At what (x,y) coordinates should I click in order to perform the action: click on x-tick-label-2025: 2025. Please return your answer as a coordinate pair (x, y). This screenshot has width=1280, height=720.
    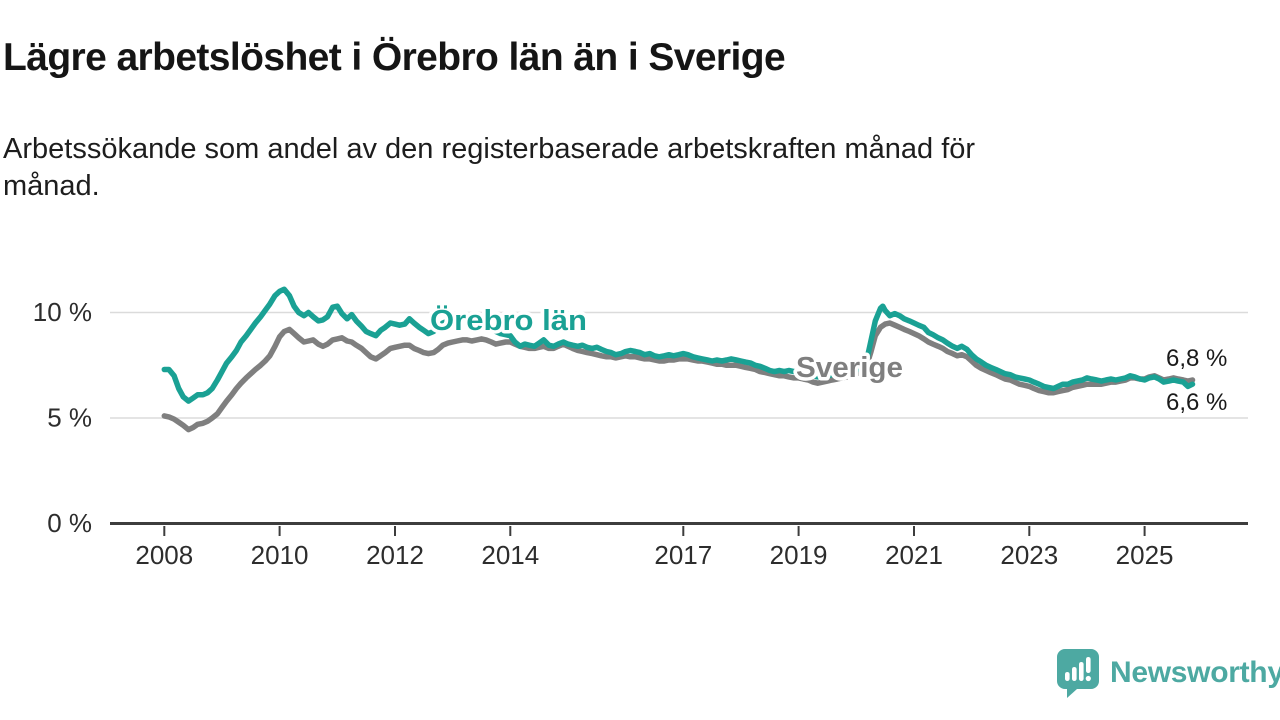
    Looking at the image, I should click on (1145, 555).